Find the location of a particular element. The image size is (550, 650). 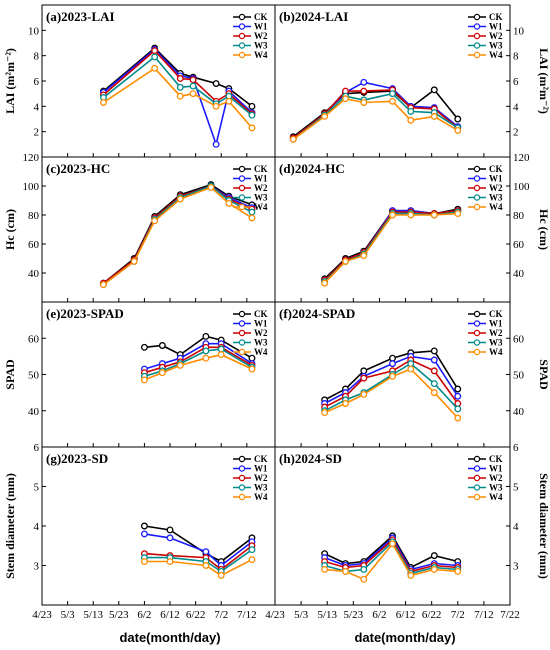

panel-title: (d)2024-HC is located at coordinates (312, 168).